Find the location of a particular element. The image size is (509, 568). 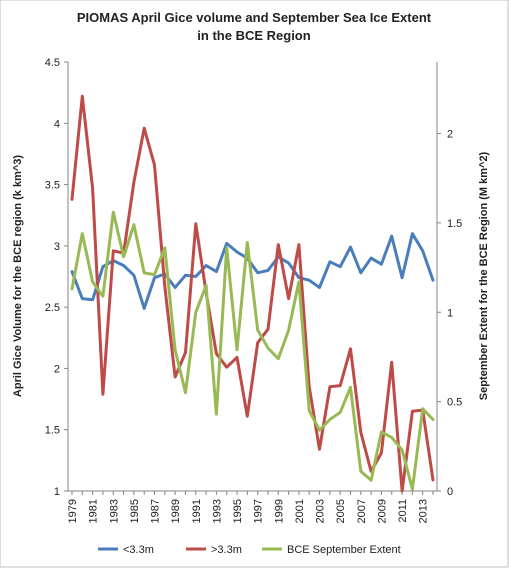

x-tick-label: 2009 is located at coordinates (382, 511).